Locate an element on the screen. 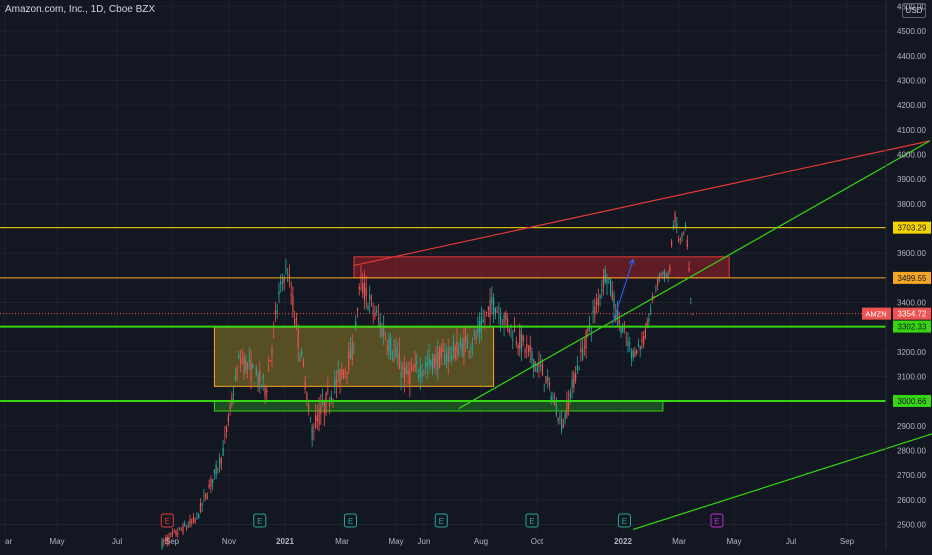 The height and width of the screenshot is (555, 932). earnings-marker-label: E is located at coordinates (441, 521).